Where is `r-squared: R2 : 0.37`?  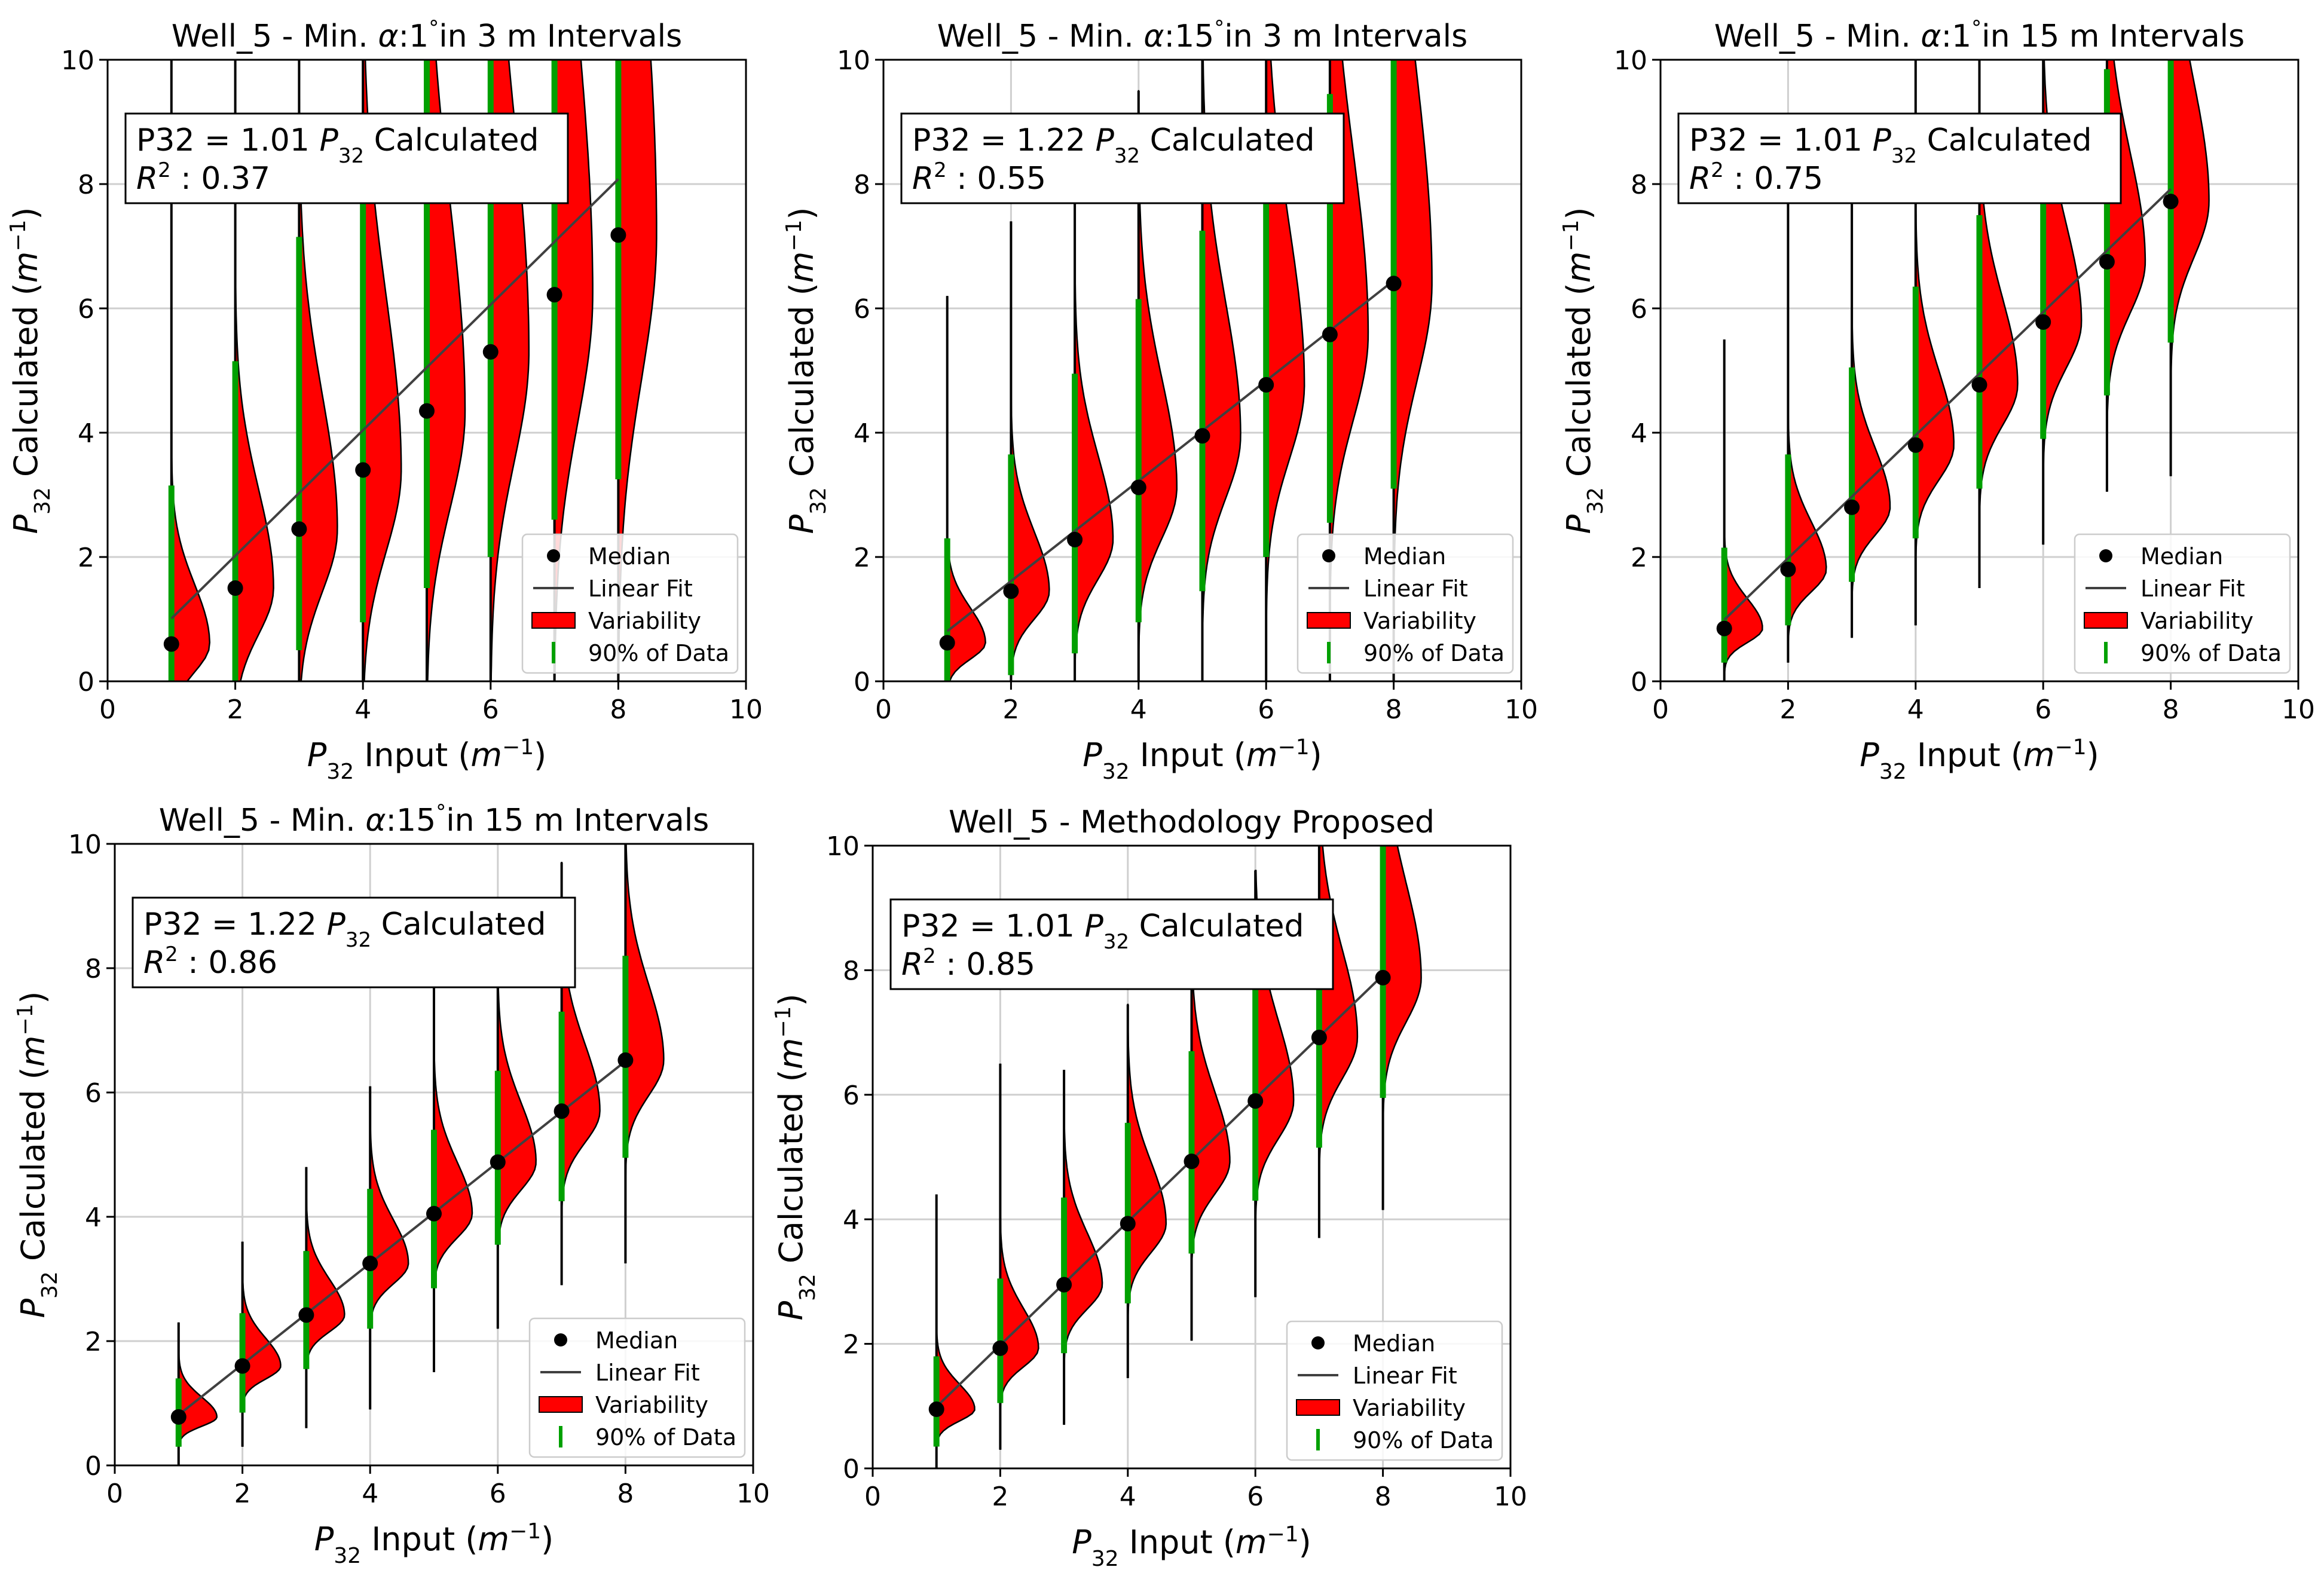 r-squared: R2 : 0.37 is located at coordinates (203, 177).